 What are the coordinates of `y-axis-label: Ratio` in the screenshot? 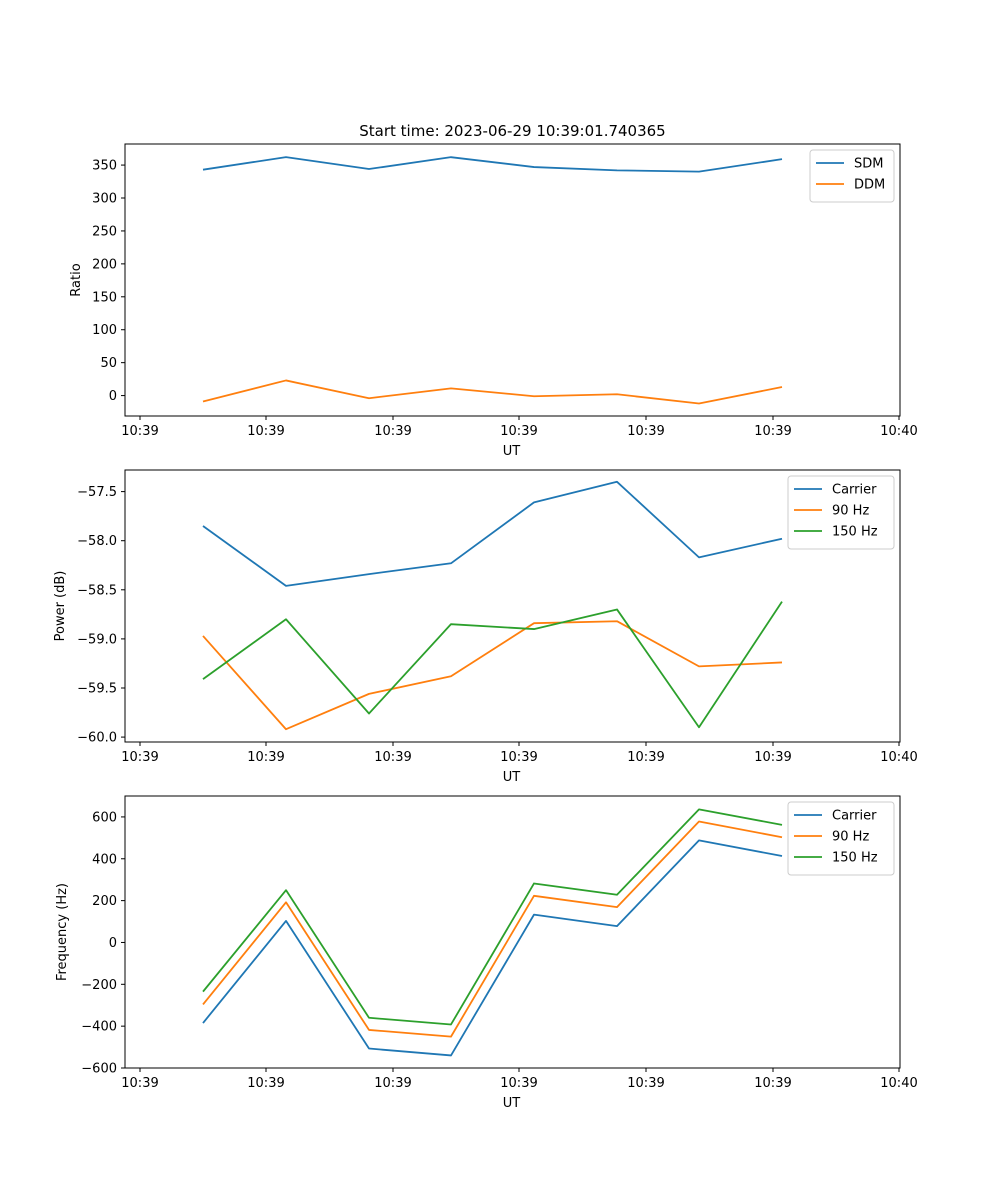 It's located at (76, 279).